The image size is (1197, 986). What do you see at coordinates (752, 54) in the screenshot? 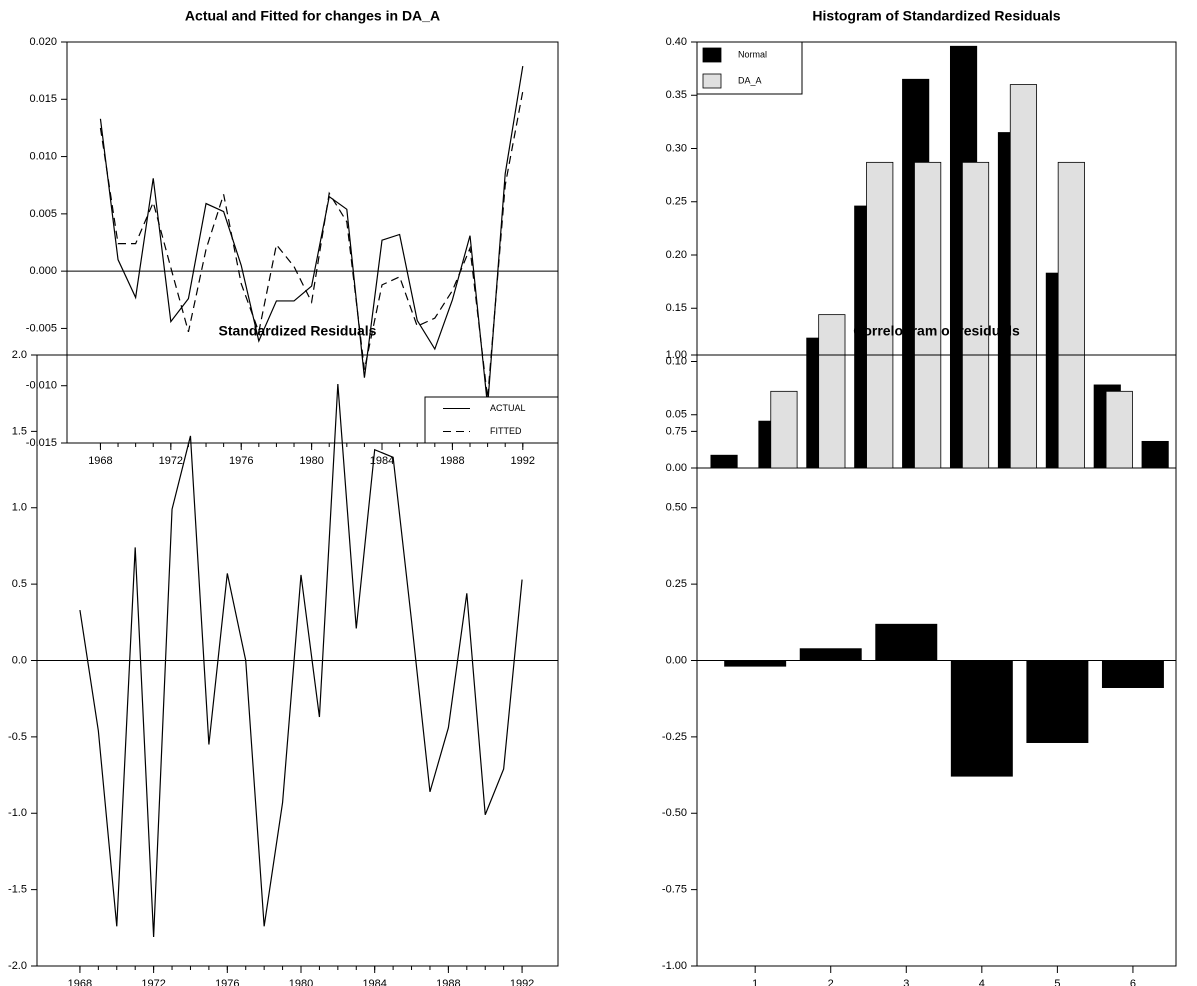
I see `legend-label: Normal` at bounding box center [752, 54].